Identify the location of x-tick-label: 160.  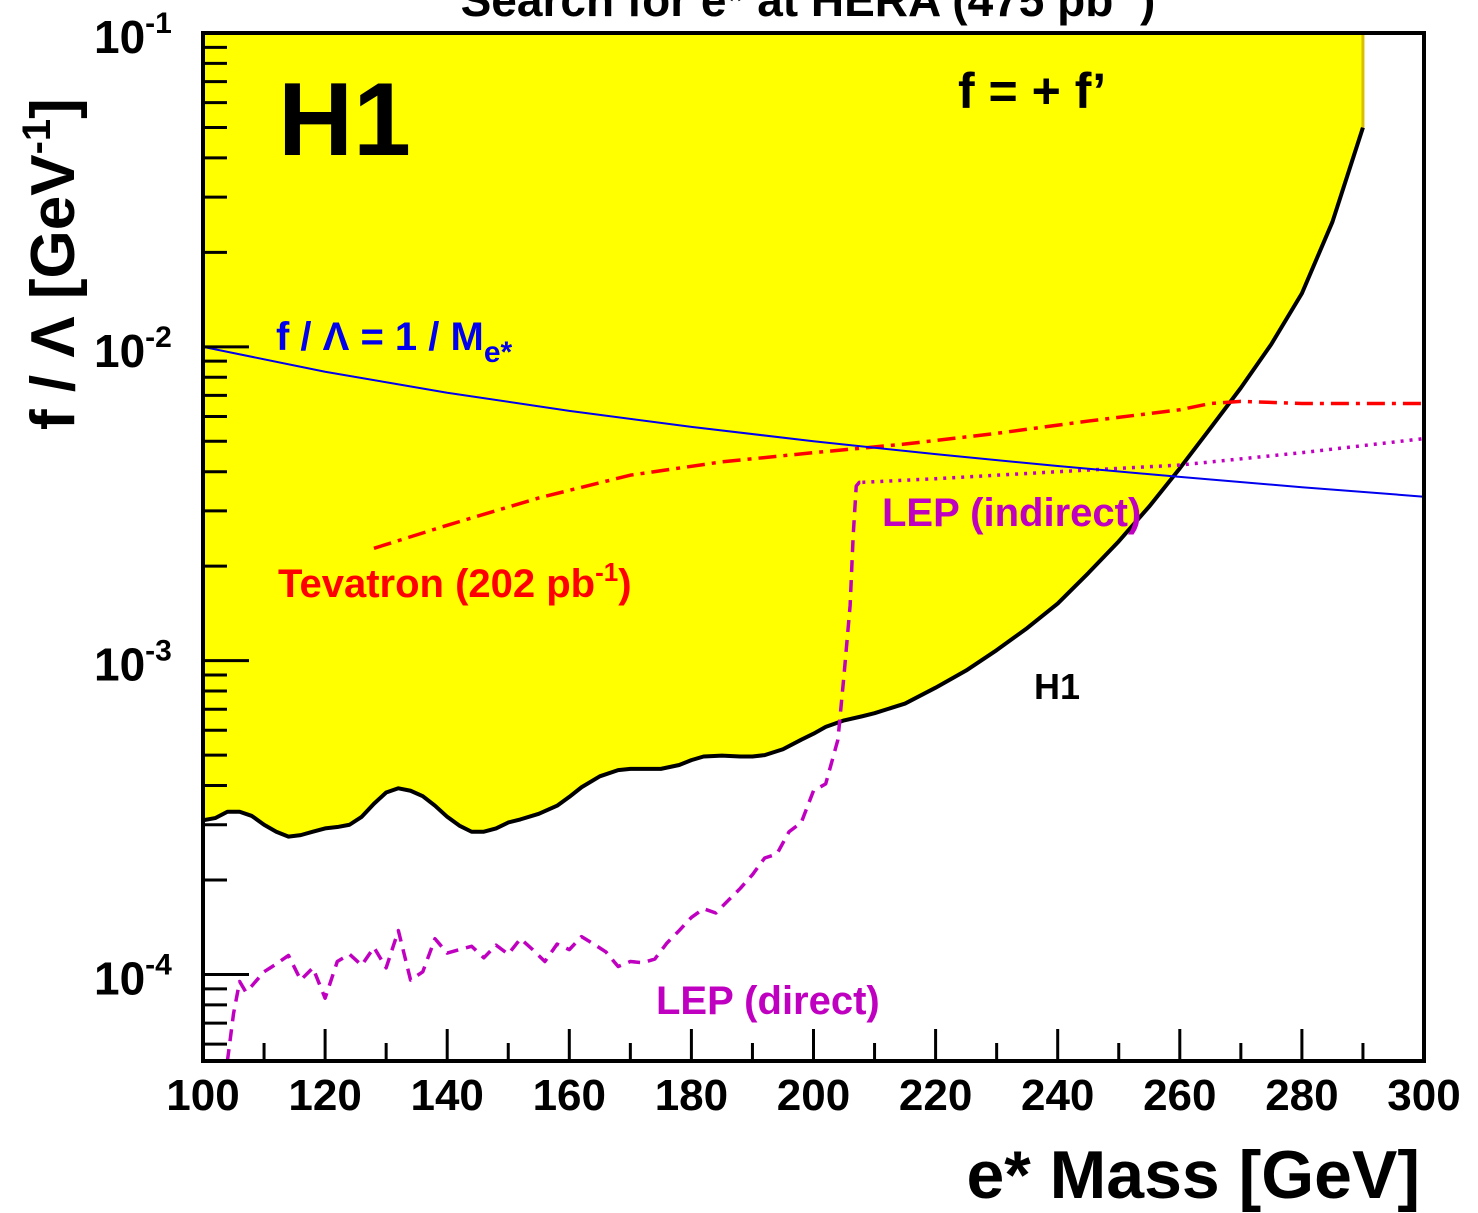
(569, 1095).